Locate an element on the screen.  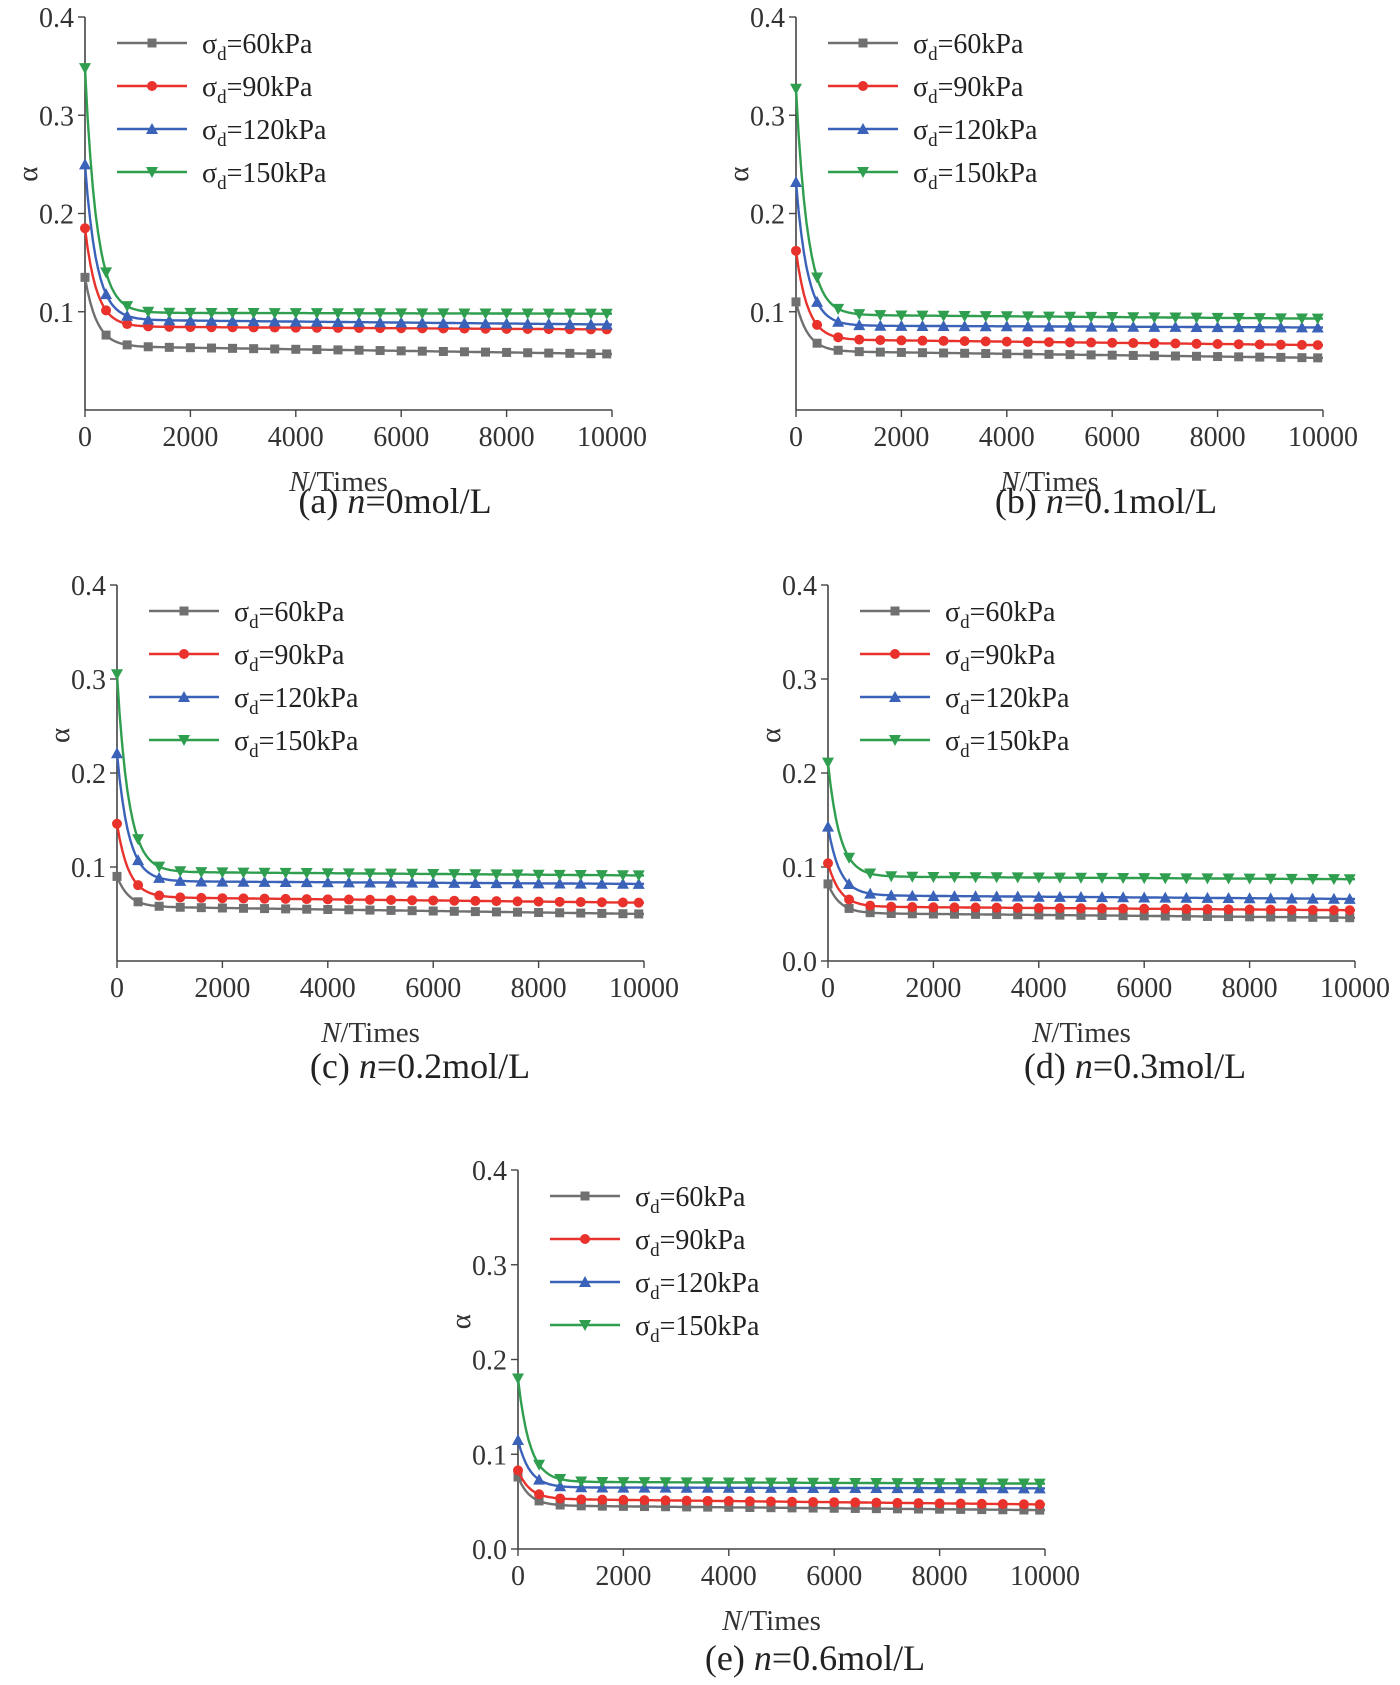
legend-label-4: σd=150kPa is located at coordinates (264, 176).